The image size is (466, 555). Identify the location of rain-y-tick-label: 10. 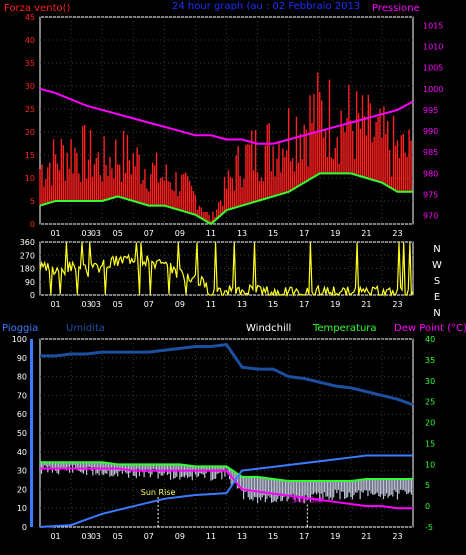
(22, 508).